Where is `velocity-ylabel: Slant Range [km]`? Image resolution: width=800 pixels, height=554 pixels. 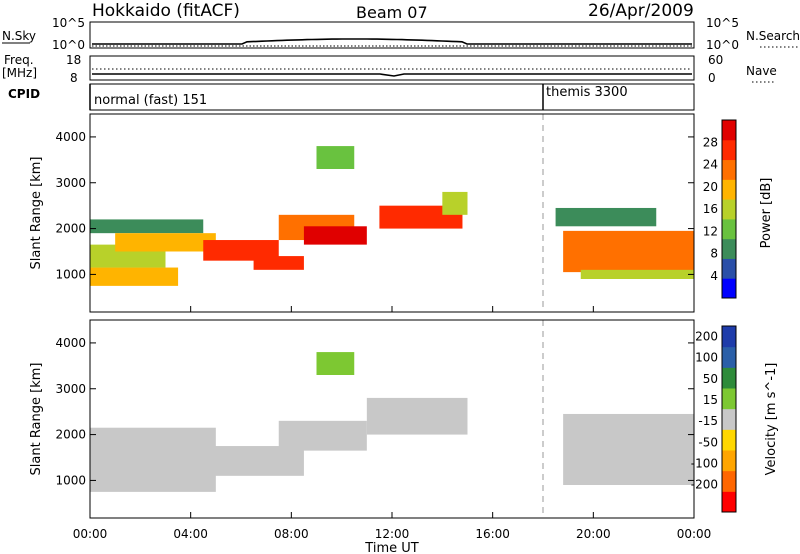 velocity-ylabel: Slant Range [km] is located at coordinates (36, 419).